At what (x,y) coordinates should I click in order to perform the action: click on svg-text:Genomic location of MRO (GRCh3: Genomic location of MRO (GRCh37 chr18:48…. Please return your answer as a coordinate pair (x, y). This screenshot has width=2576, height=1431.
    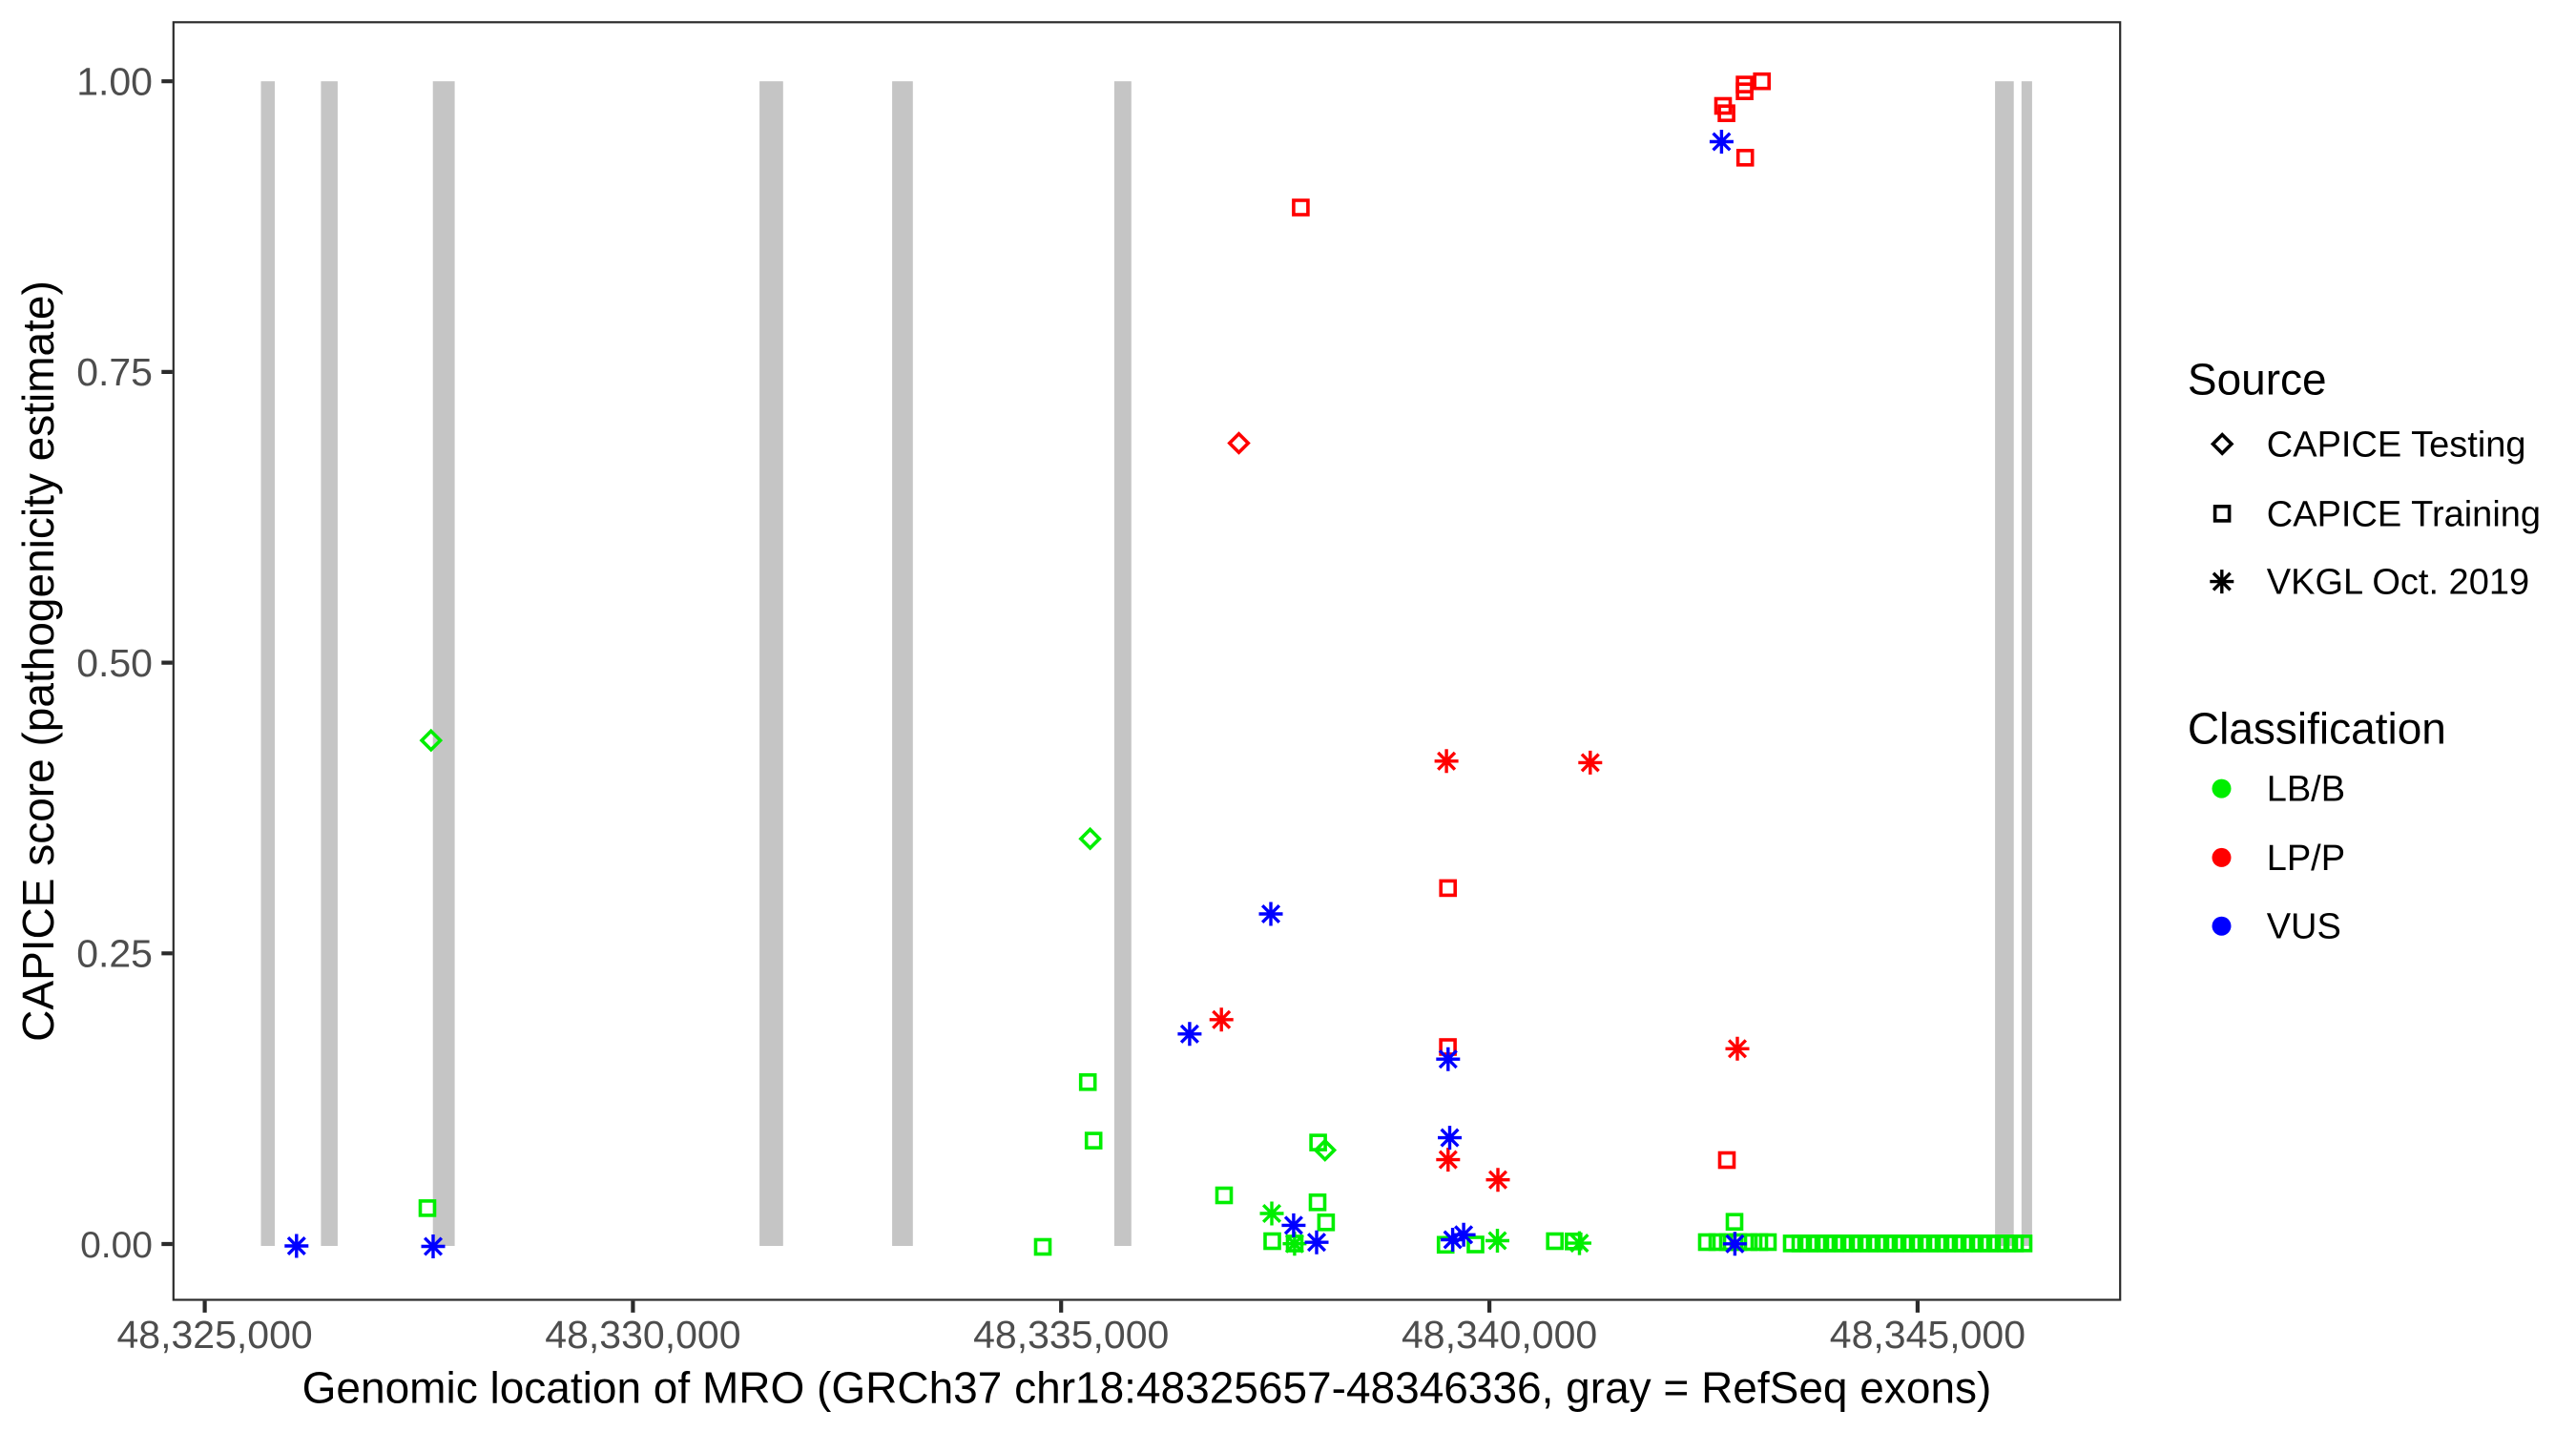
    Looking at the image, I should click on (1147, 1388).